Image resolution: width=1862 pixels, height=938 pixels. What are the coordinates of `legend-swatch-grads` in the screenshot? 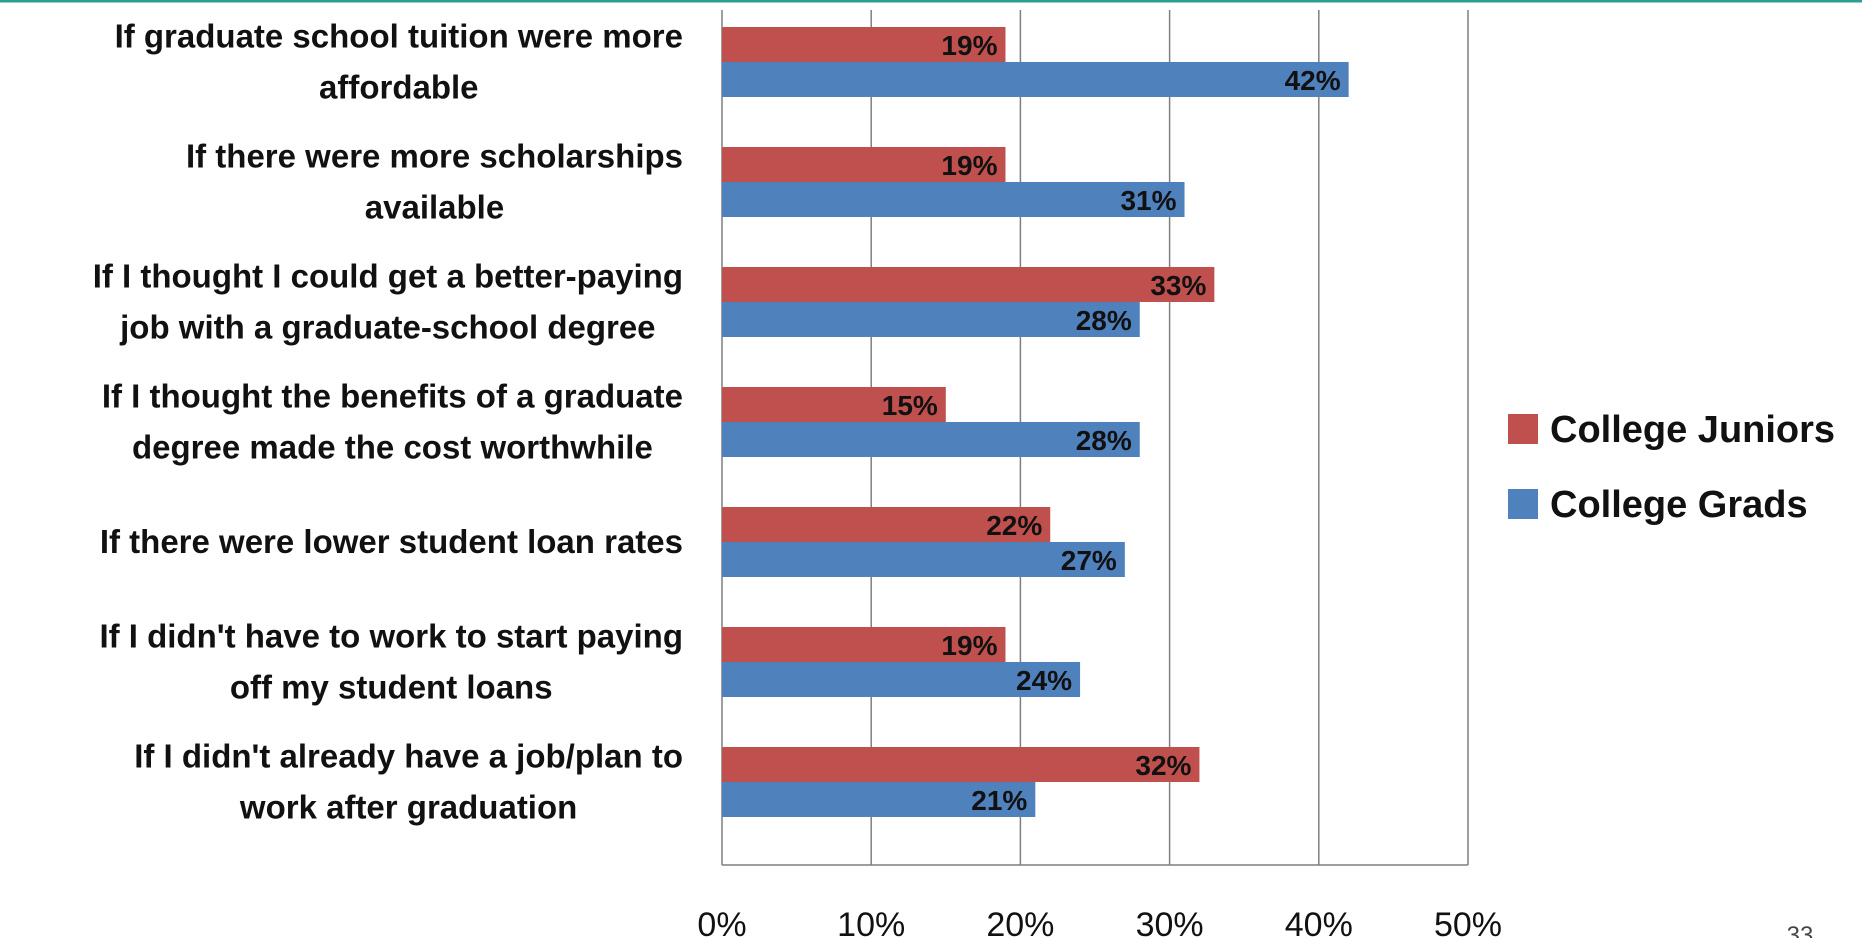 It's located at (1523, 504).